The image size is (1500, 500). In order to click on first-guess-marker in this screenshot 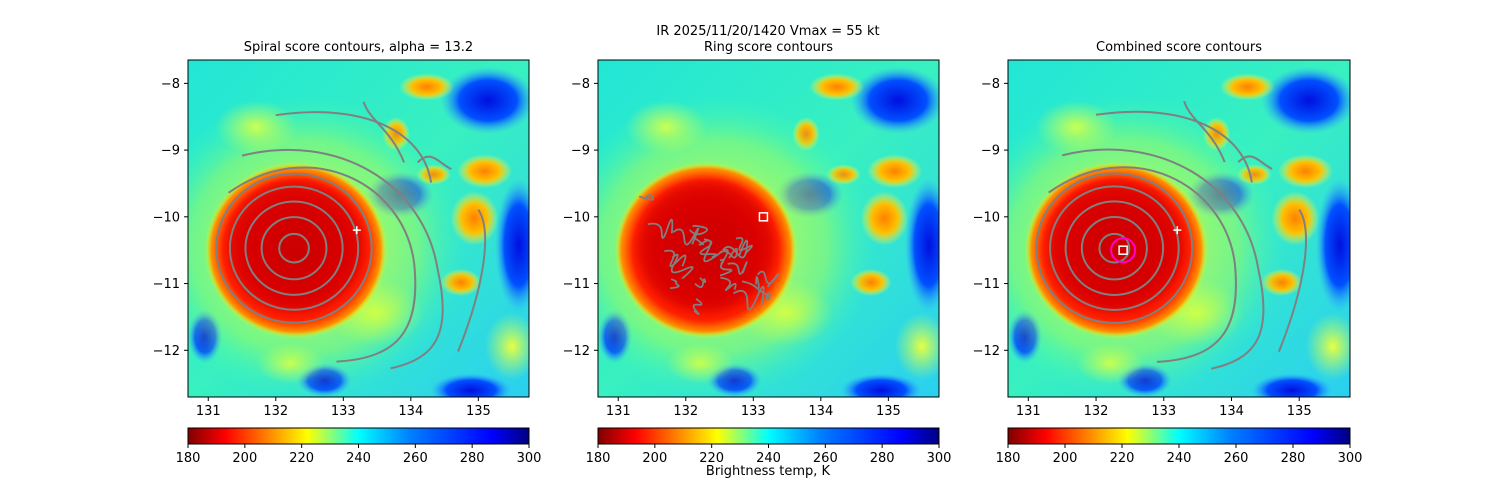, I will do `click(1177, 230)`.